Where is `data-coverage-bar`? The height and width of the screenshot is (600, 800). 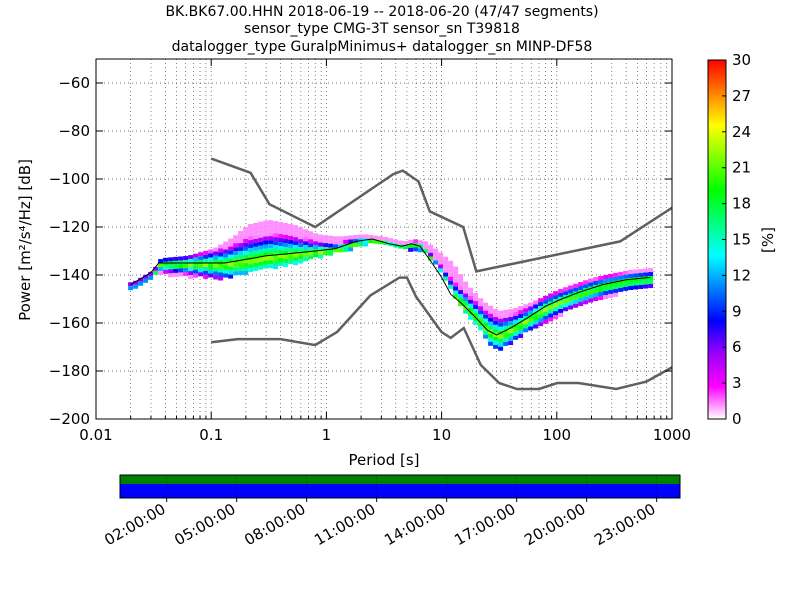
data-coverage-bar is located at coordinates (400, 479).